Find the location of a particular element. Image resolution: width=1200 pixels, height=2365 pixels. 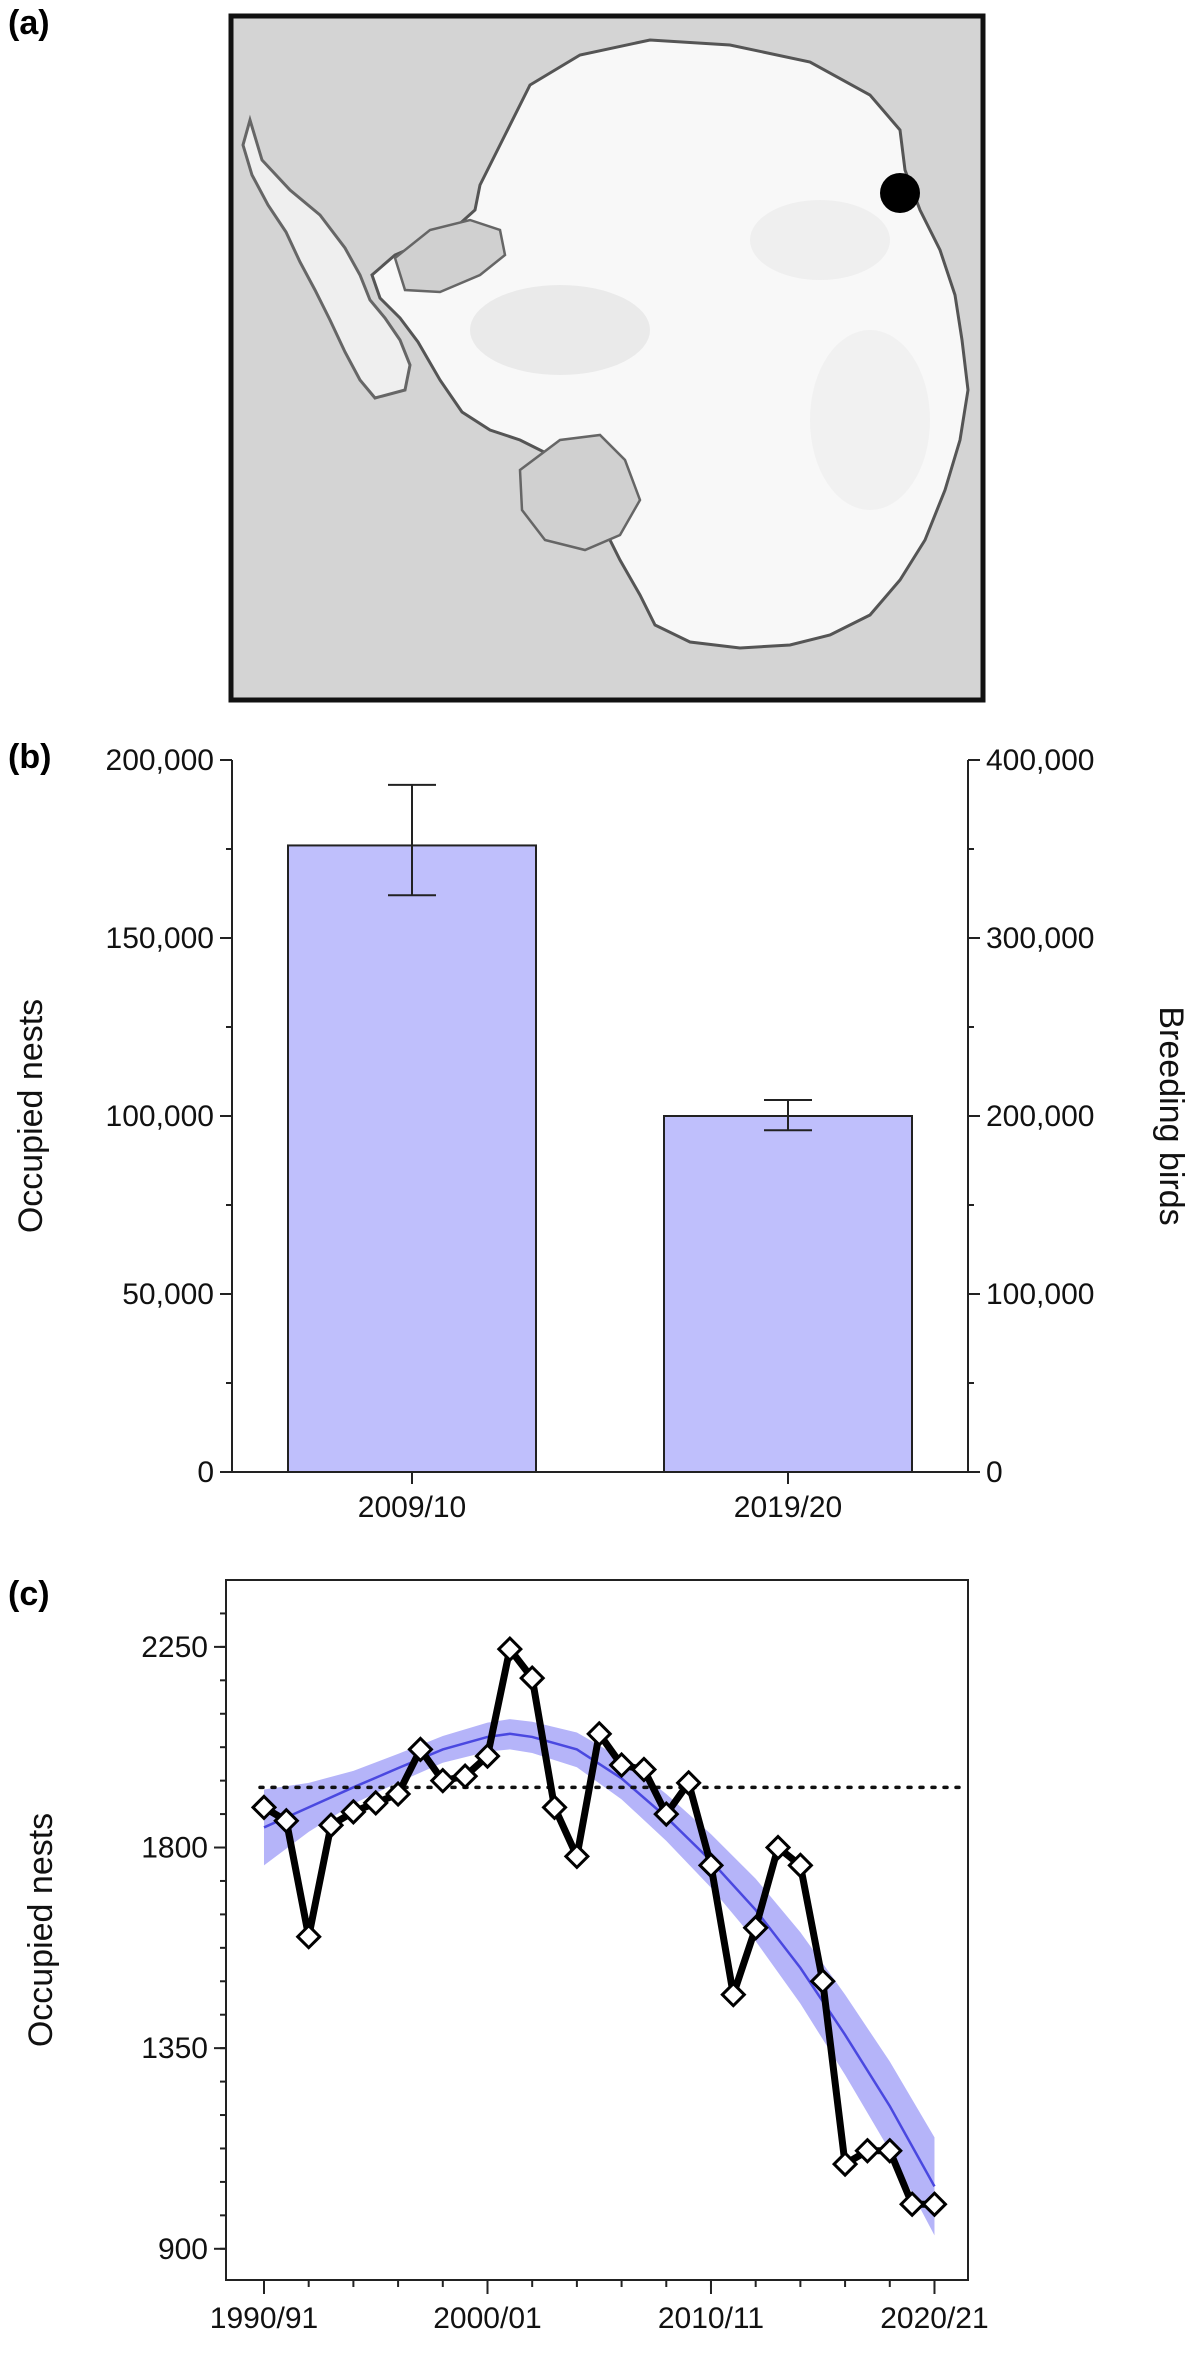

y-tick-label: 2250 is located at coordinates (174, 1647).